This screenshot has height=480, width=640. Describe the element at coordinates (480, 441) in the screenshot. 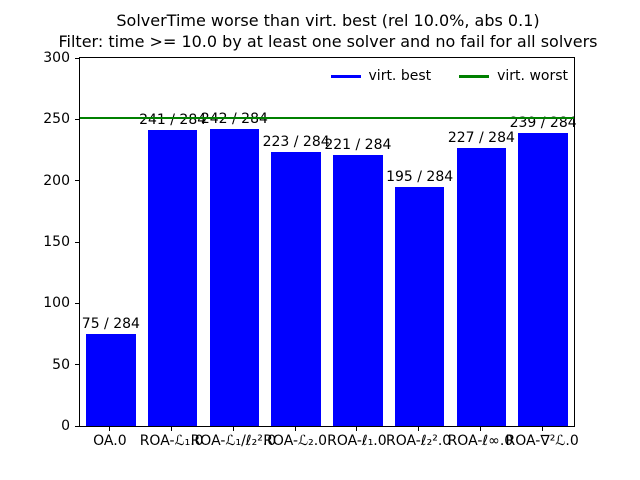

I see `x-tick-label: ROA-ℓ∞.0` at that location.